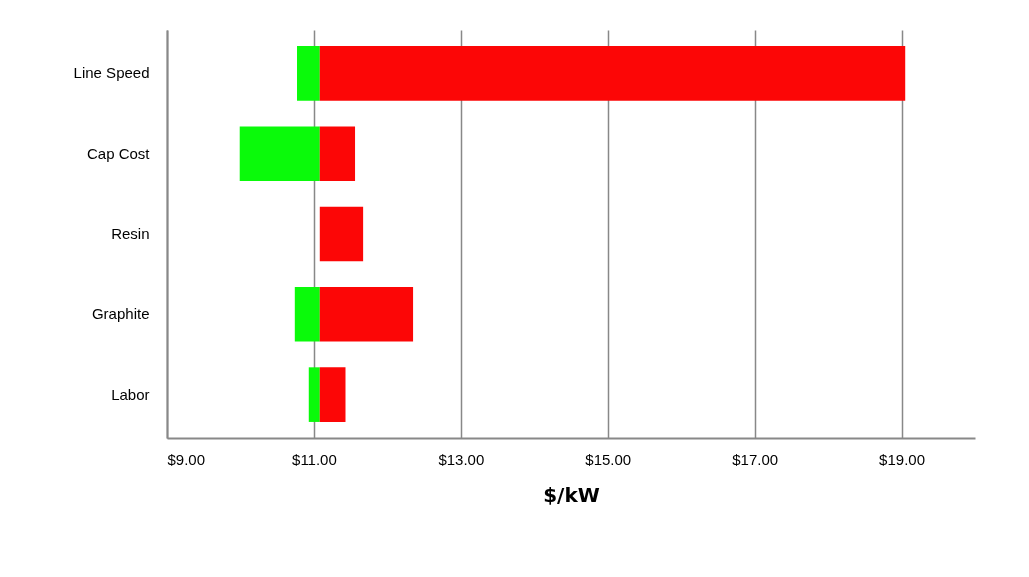 Image resolution: width=1029 pixels, height=577 pixels. What do you see at coordinates (571, 494) in the screenshot?
I see `x-axis-title: $/kW` at bounding box center [571, 494].